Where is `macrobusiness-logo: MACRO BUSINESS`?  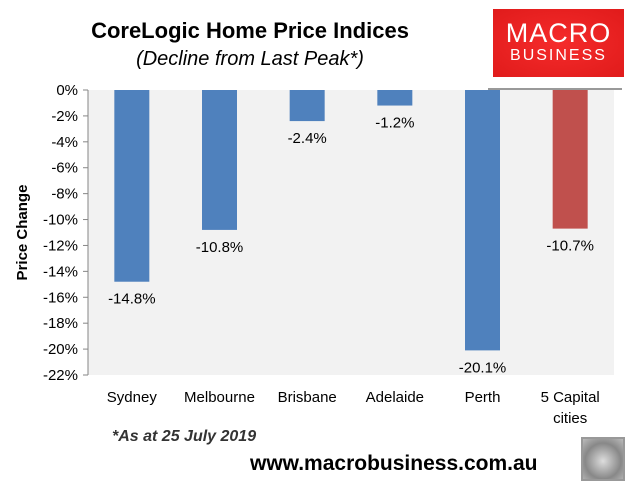 macrobusiness-logo: MACRO BUSINESS is located at coordinates (558, 43).